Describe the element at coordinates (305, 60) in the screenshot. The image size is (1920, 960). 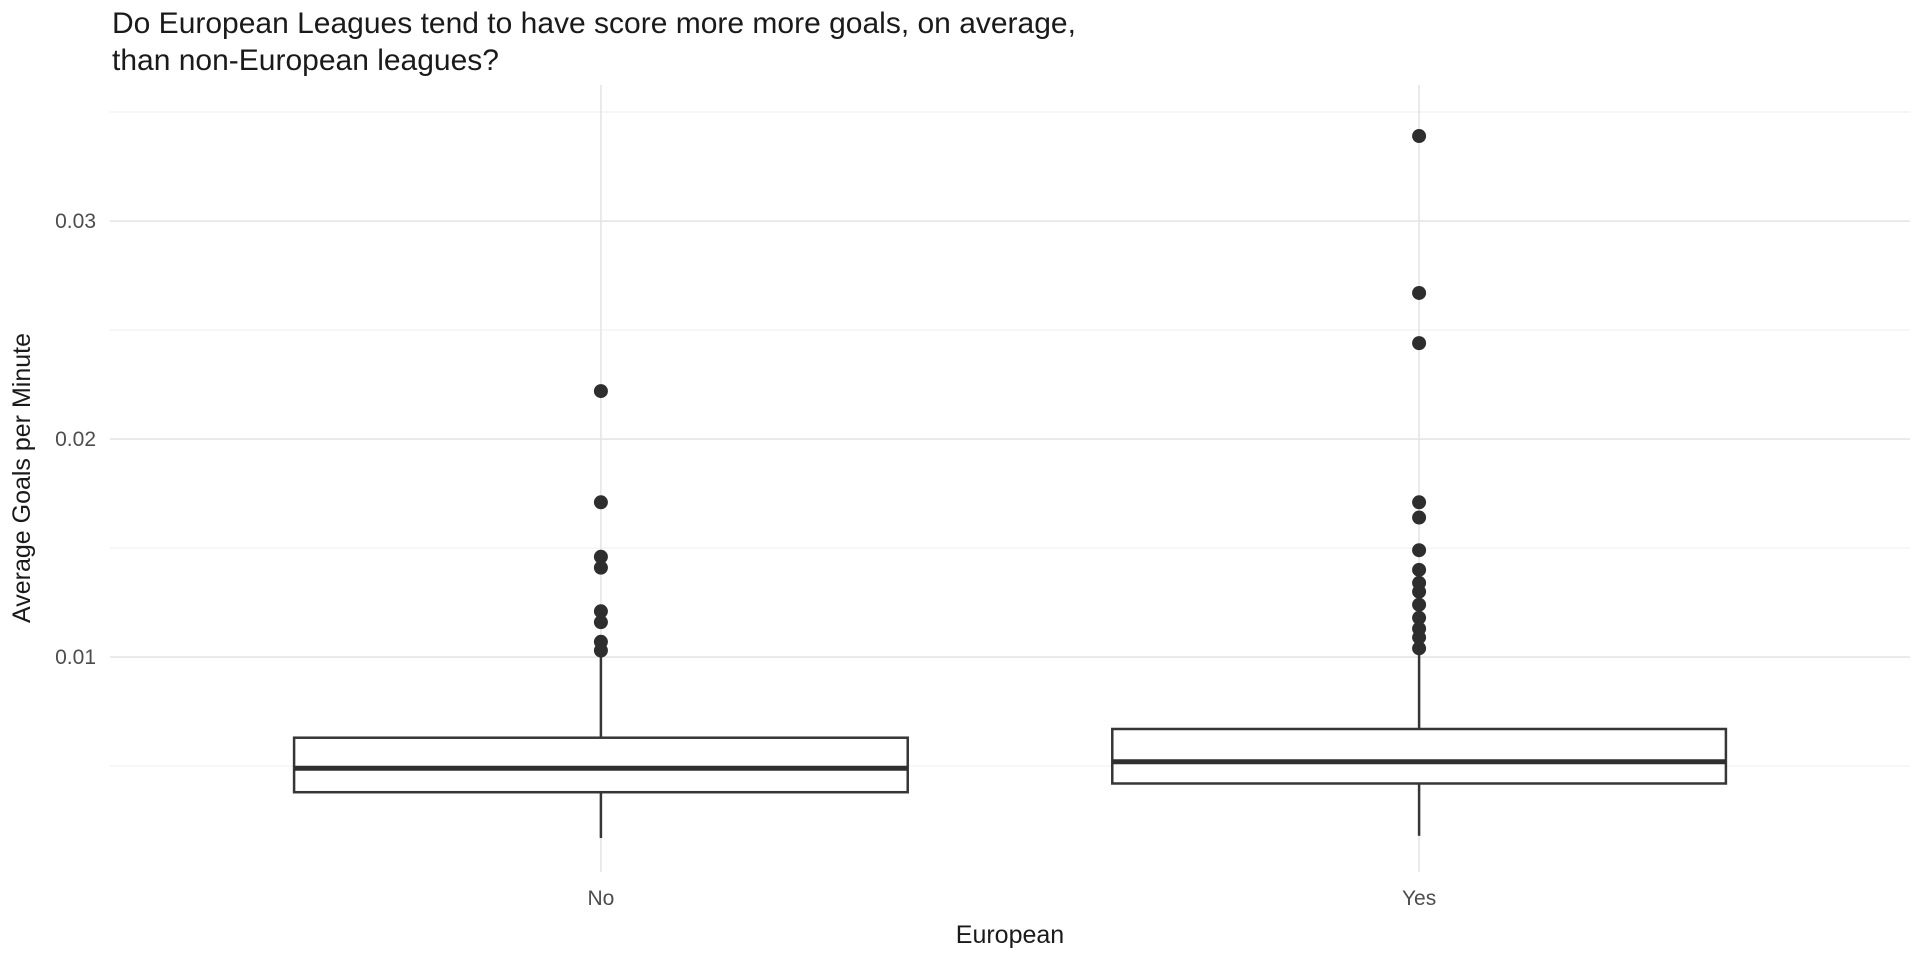
I see `chart-title-line2: than non-European leagues?` at that location.